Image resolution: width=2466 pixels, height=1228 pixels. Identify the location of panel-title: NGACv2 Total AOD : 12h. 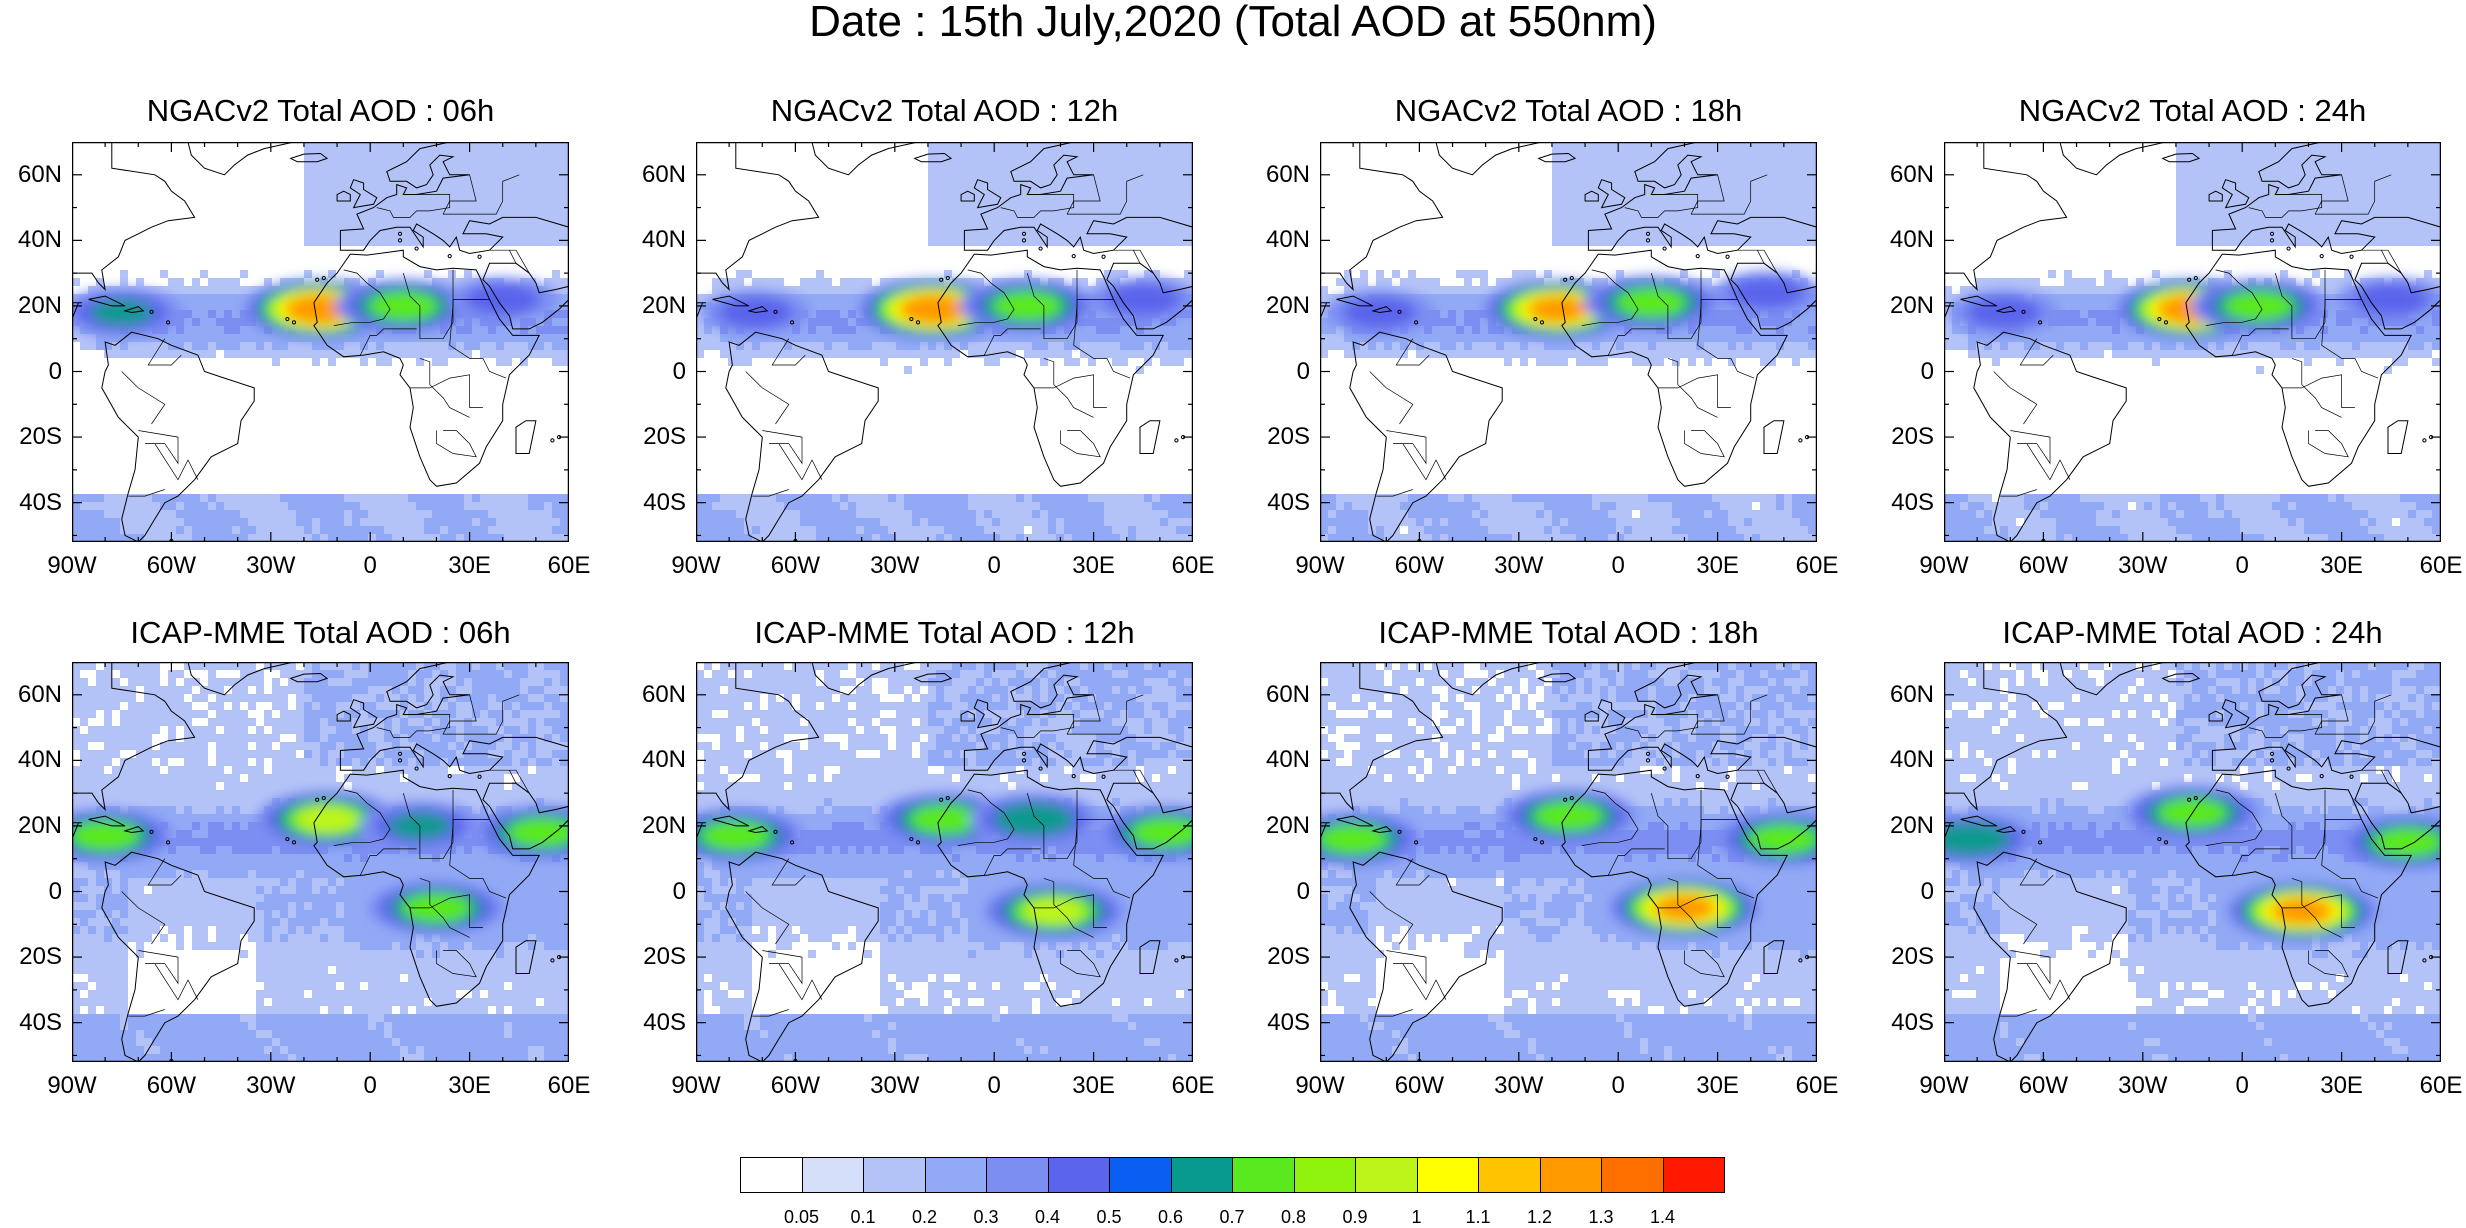
(944, 111).